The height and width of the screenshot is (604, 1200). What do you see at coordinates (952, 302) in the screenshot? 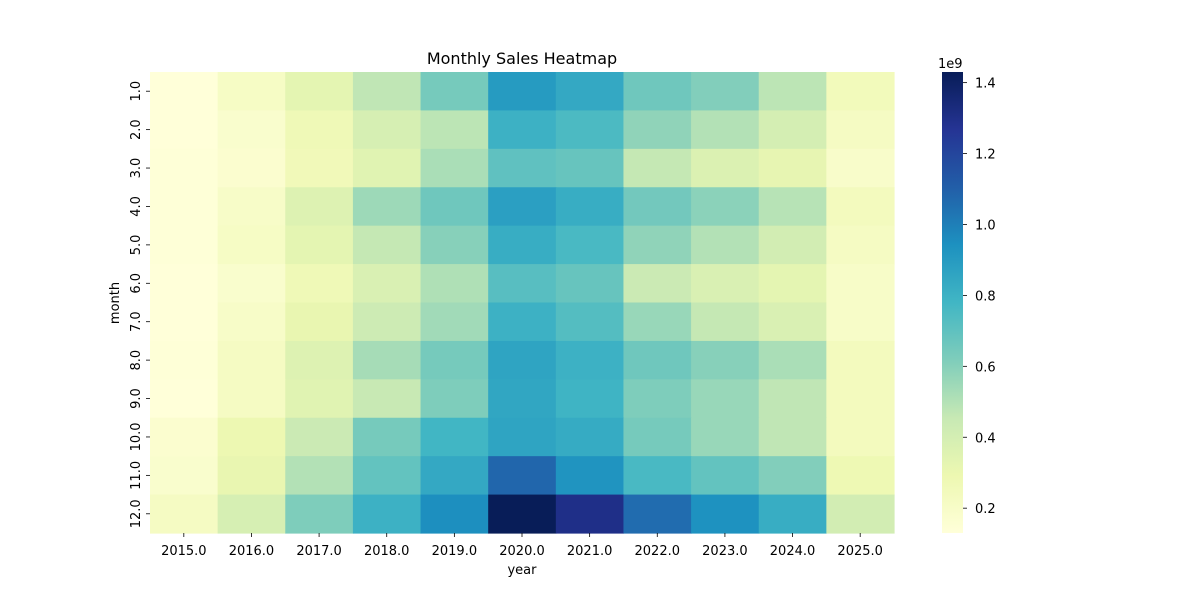
I see `colorbar` at bounding box center [952, 302].